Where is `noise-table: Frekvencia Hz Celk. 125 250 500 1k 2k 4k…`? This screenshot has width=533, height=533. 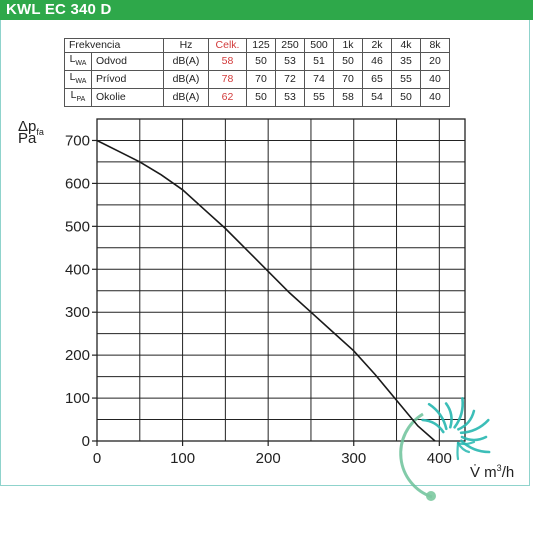
noise-table: Frekvencia Hz Celk. 125 250 500 1k 2k 4k… is located at coordinates (257, 73).